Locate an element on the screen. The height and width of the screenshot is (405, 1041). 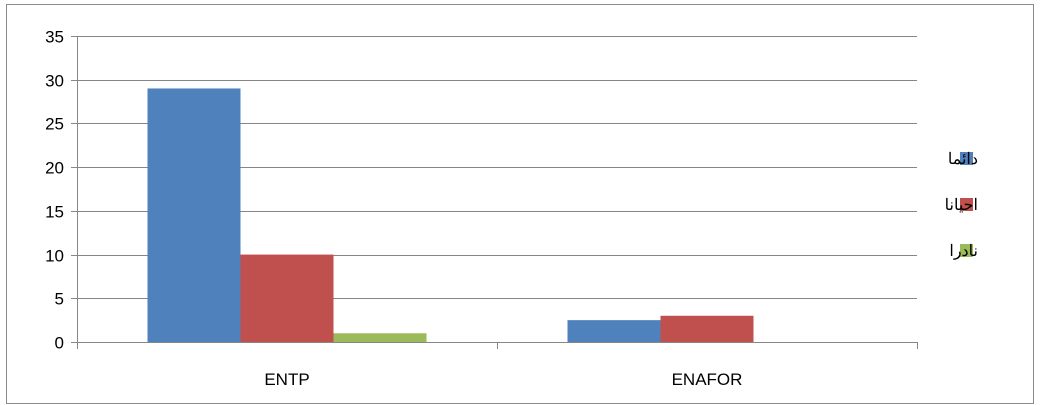
legend-label-1: دائما is located at coordinates (963, 159).